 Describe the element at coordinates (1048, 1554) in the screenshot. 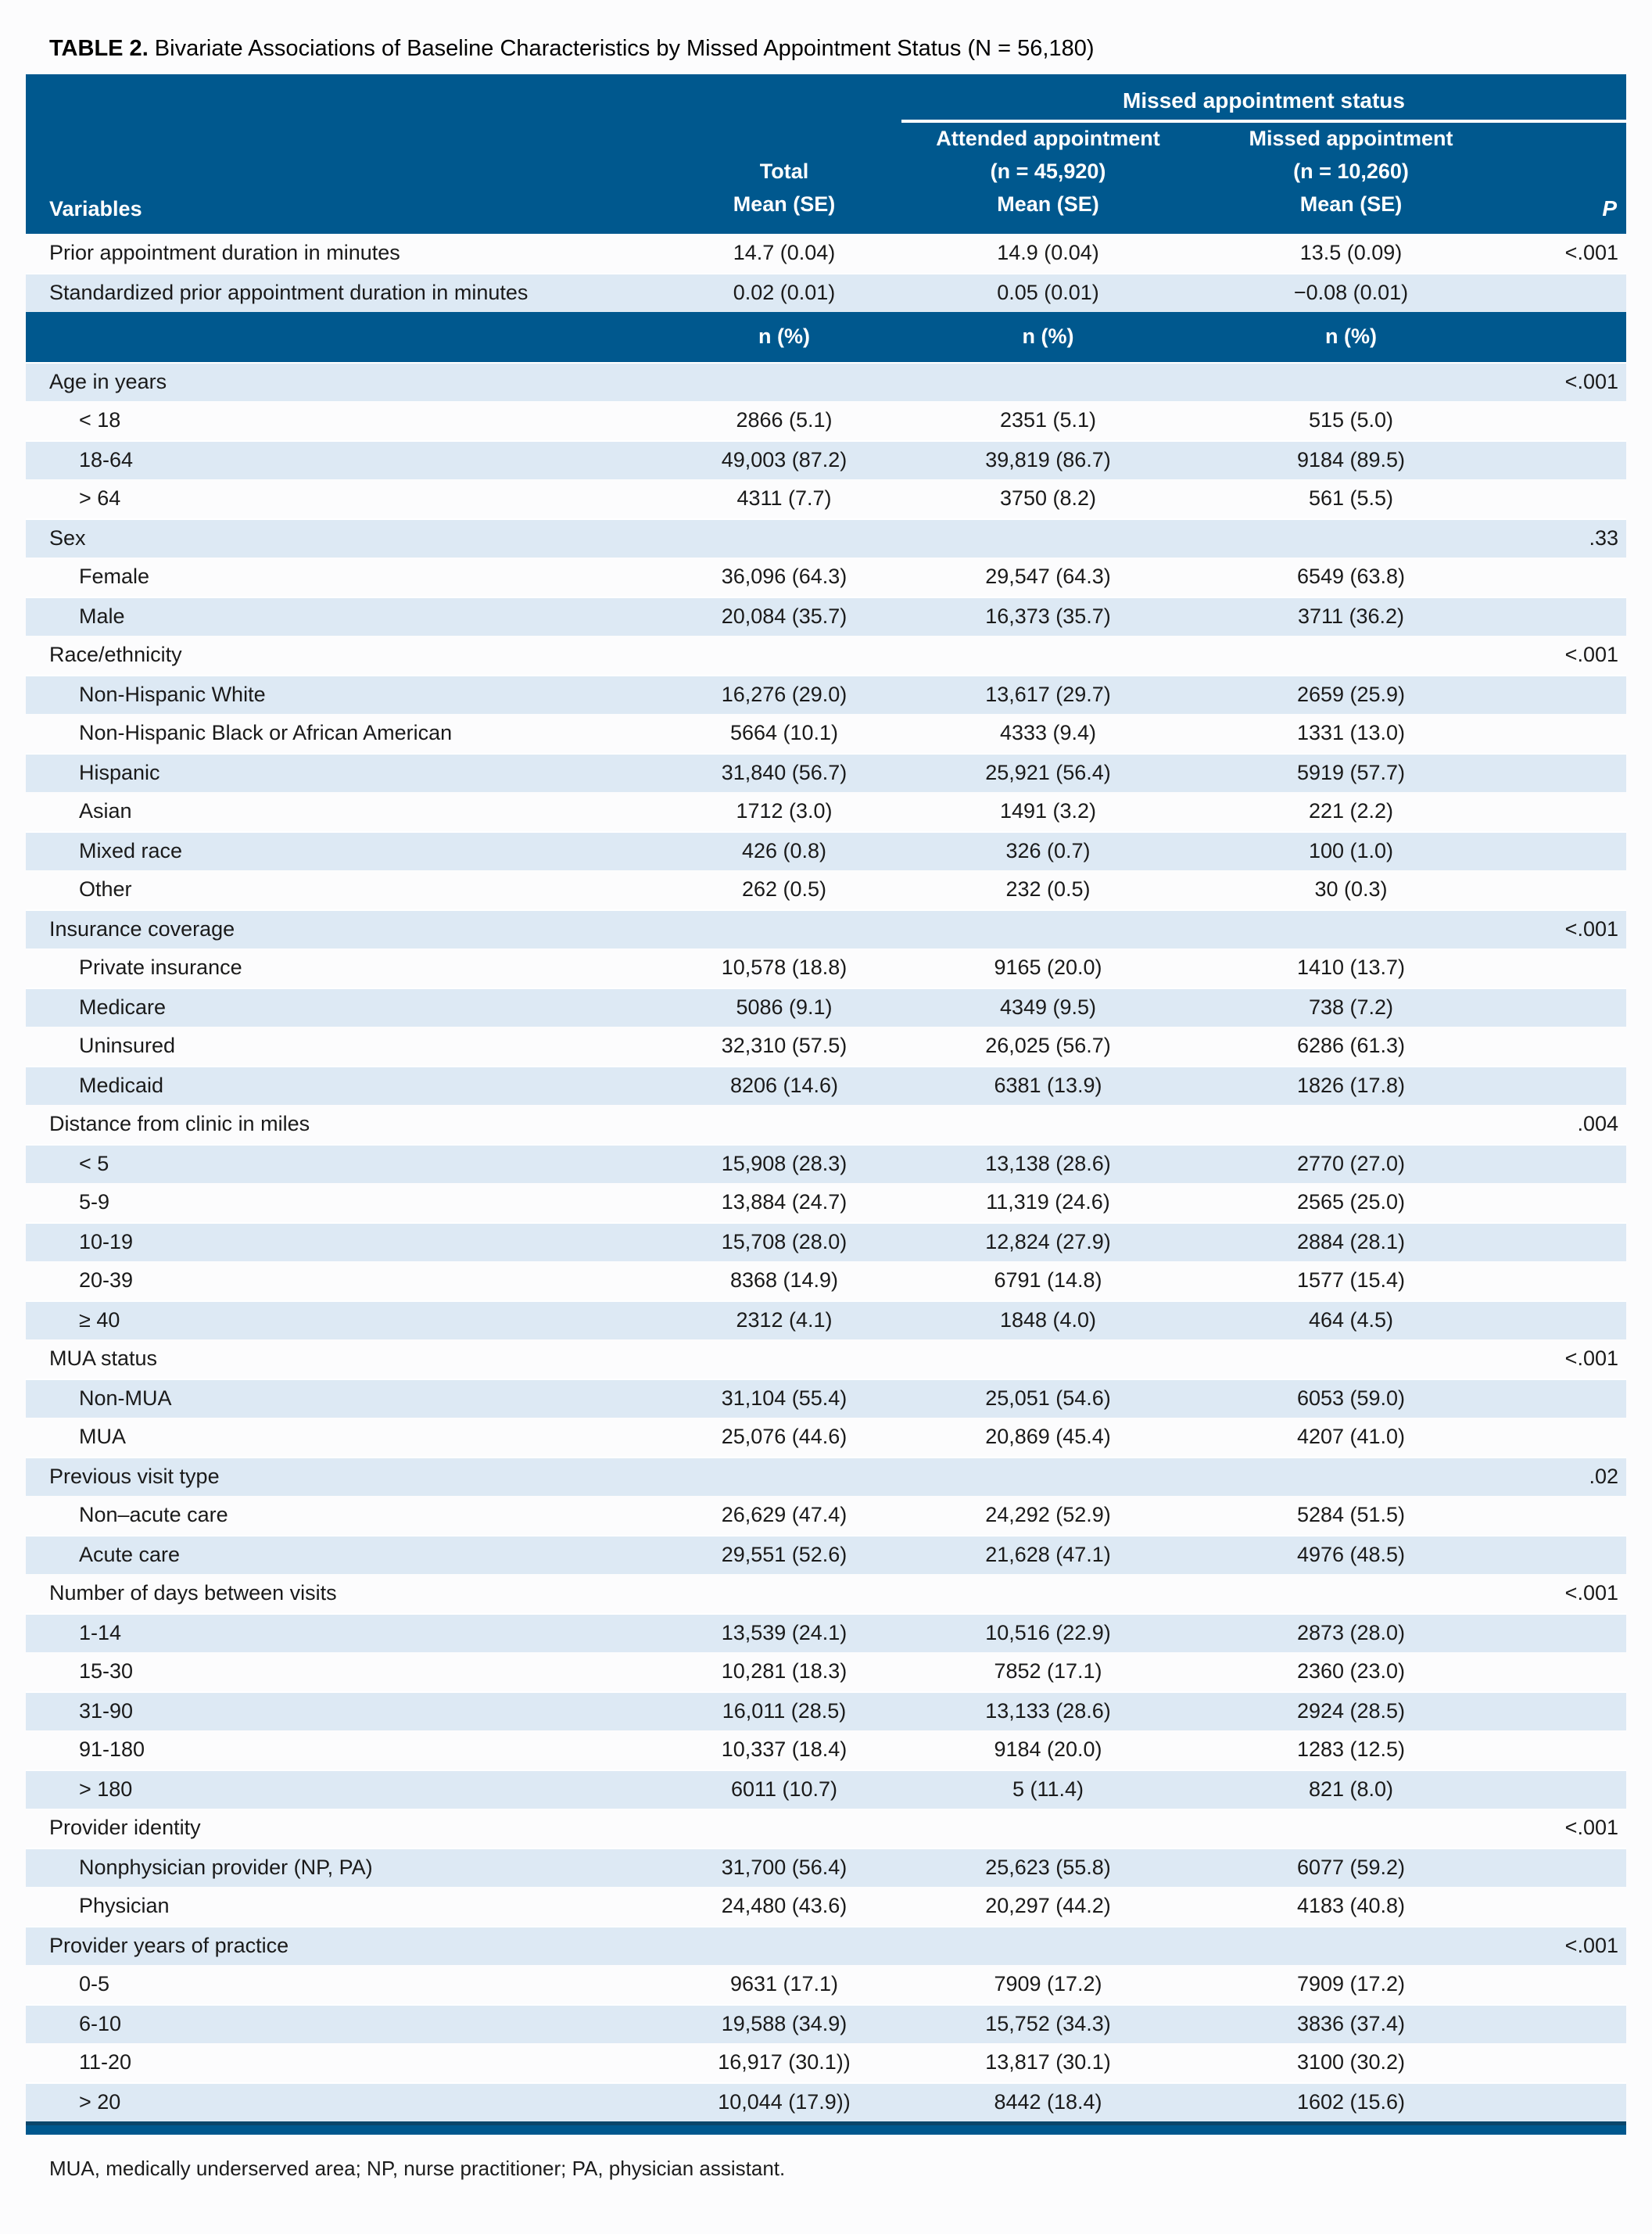

I see `attended-value-cell: 21,628 (47.1)` at that location.